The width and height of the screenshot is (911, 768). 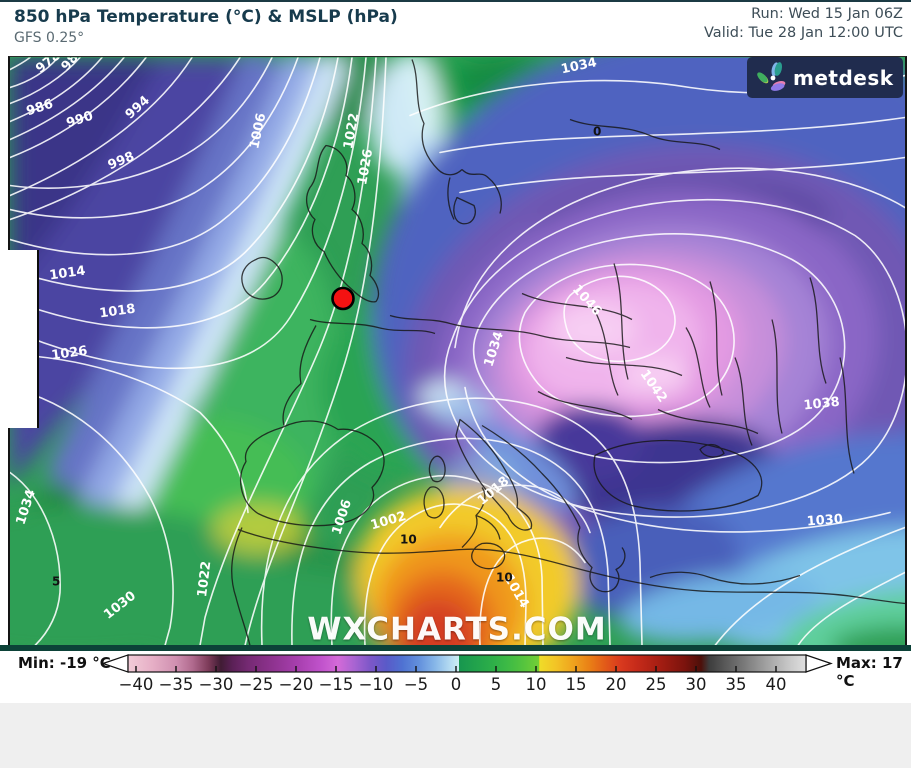 What do you see at coordinates (536, 684) in the screenshot?
I see `colorbar-tick-label: 10` at bounding box center [536, 684].